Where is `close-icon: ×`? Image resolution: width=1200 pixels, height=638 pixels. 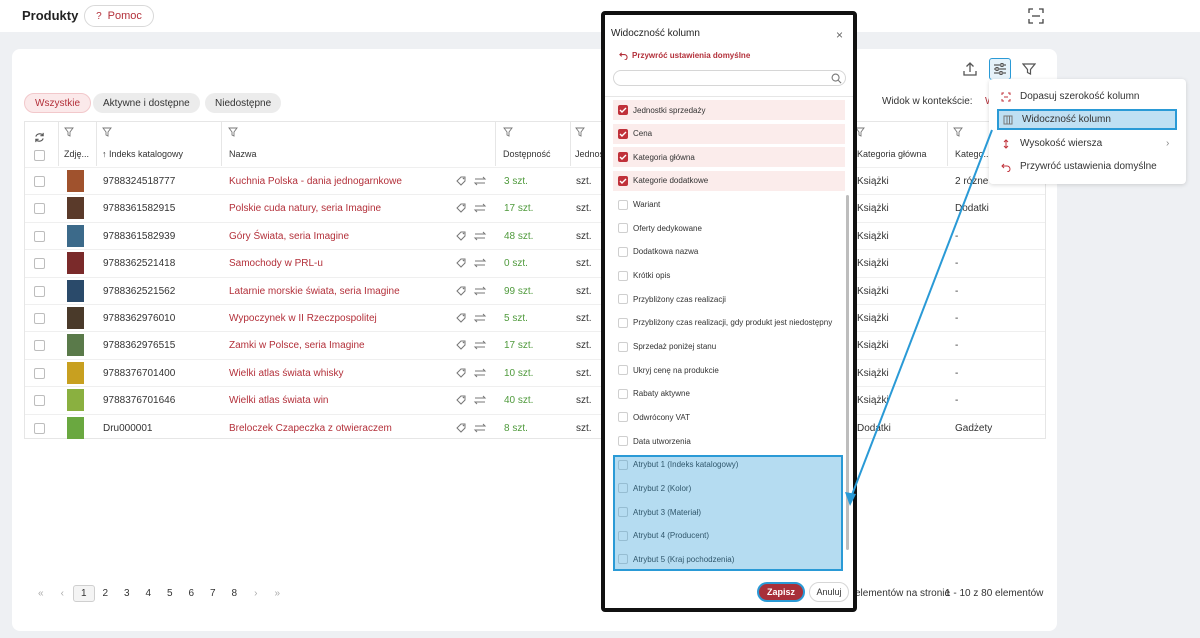 close-icon: × is located at coordinates (840, 35).